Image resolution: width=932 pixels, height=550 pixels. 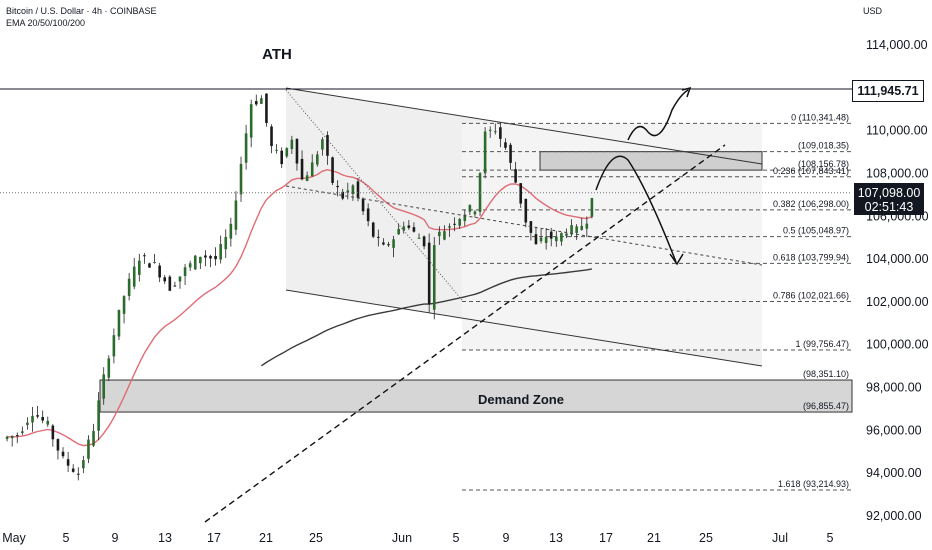 I want to click on demand-zone-label: Demand Zone, so click(x=521, y=399).